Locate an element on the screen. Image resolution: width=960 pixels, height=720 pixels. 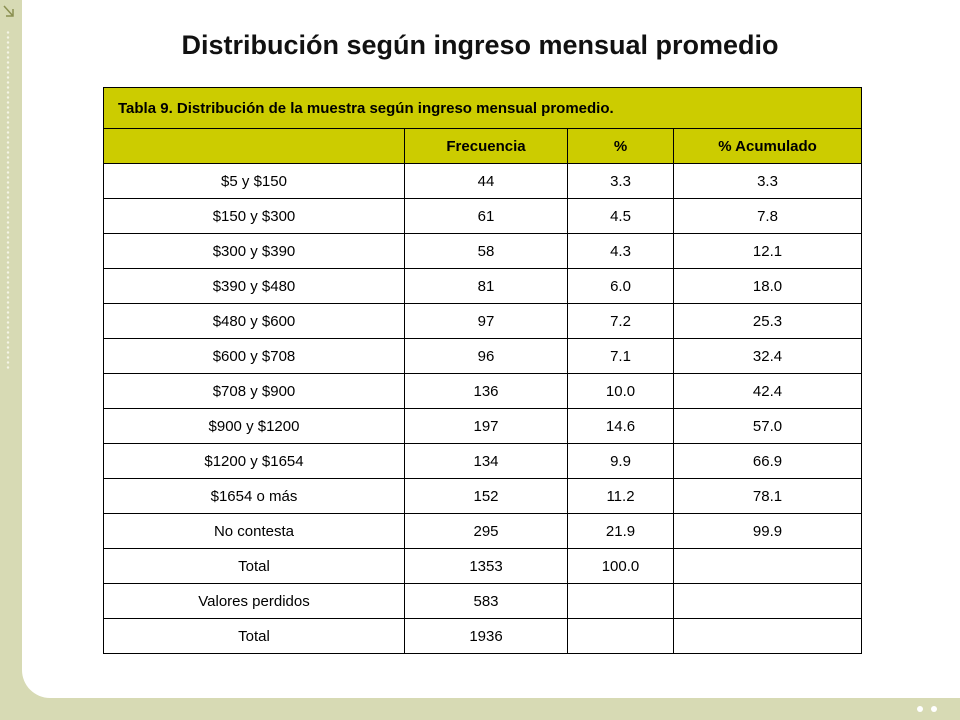
table-row: $300 y $390 58 4.3 12.1 is located at coordinates (483, 251).